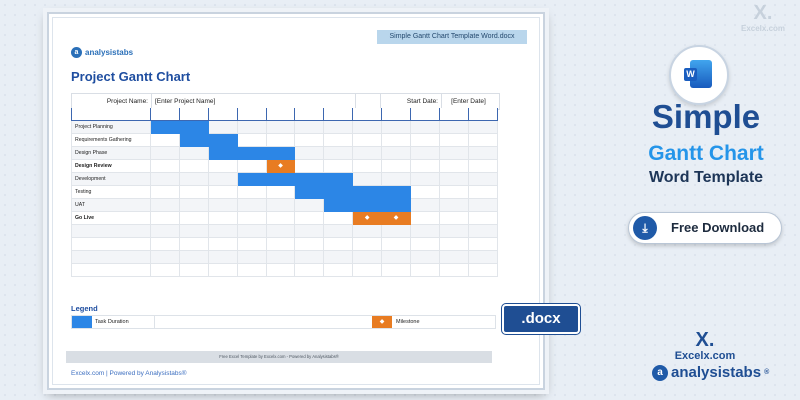 The image size is (800, 400). What do you see at coordinates (111, 205) in the screenshot?
I see `task-name: UAT` at bounding box center [111, 205].